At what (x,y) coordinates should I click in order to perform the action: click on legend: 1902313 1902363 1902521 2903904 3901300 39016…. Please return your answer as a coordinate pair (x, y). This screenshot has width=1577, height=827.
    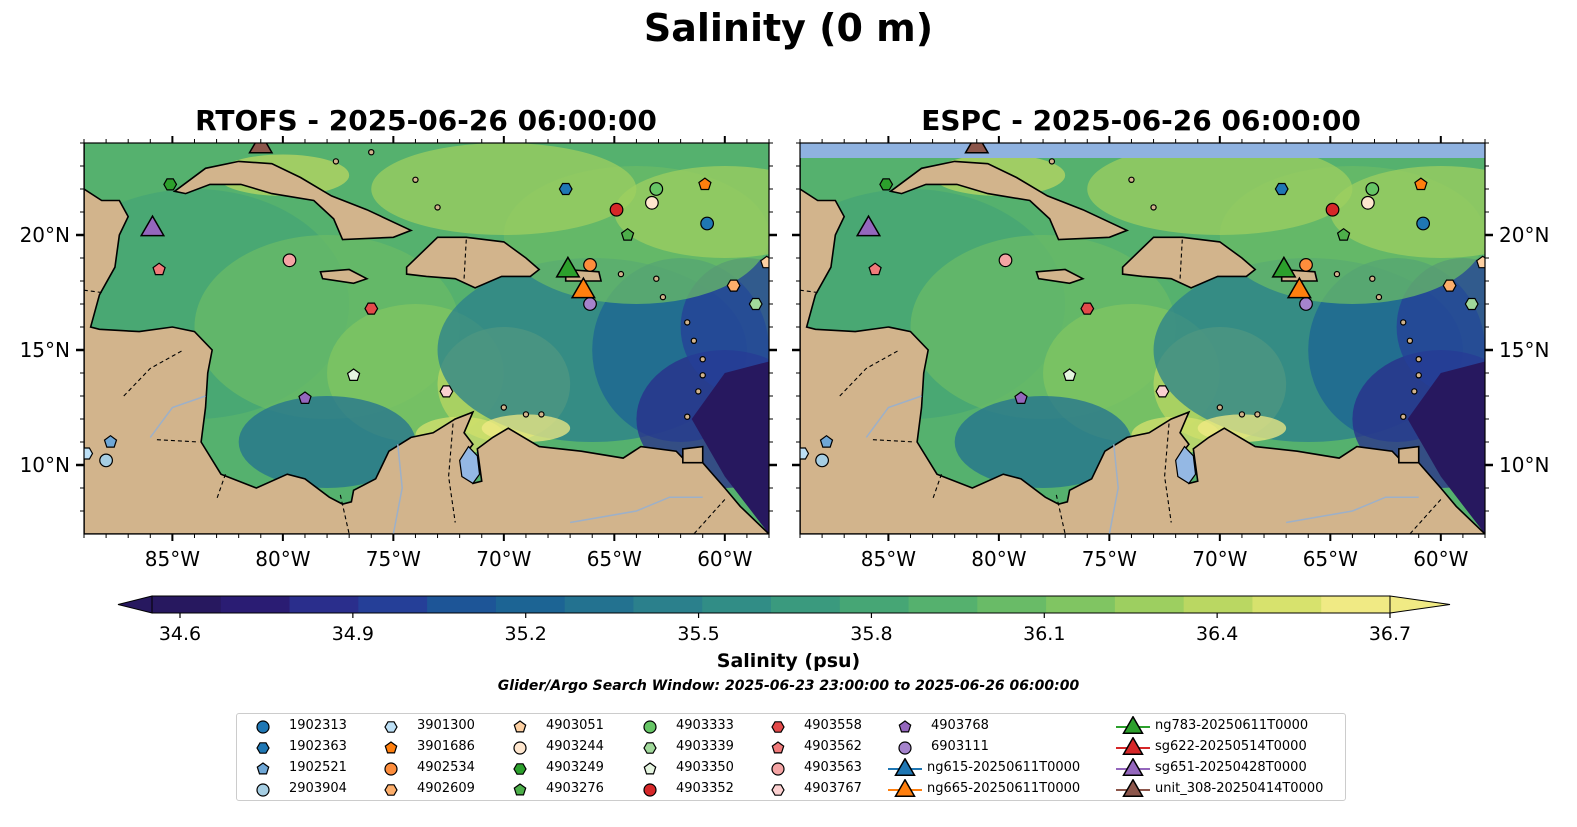
    Looking at the image, I should click on (791, 757).